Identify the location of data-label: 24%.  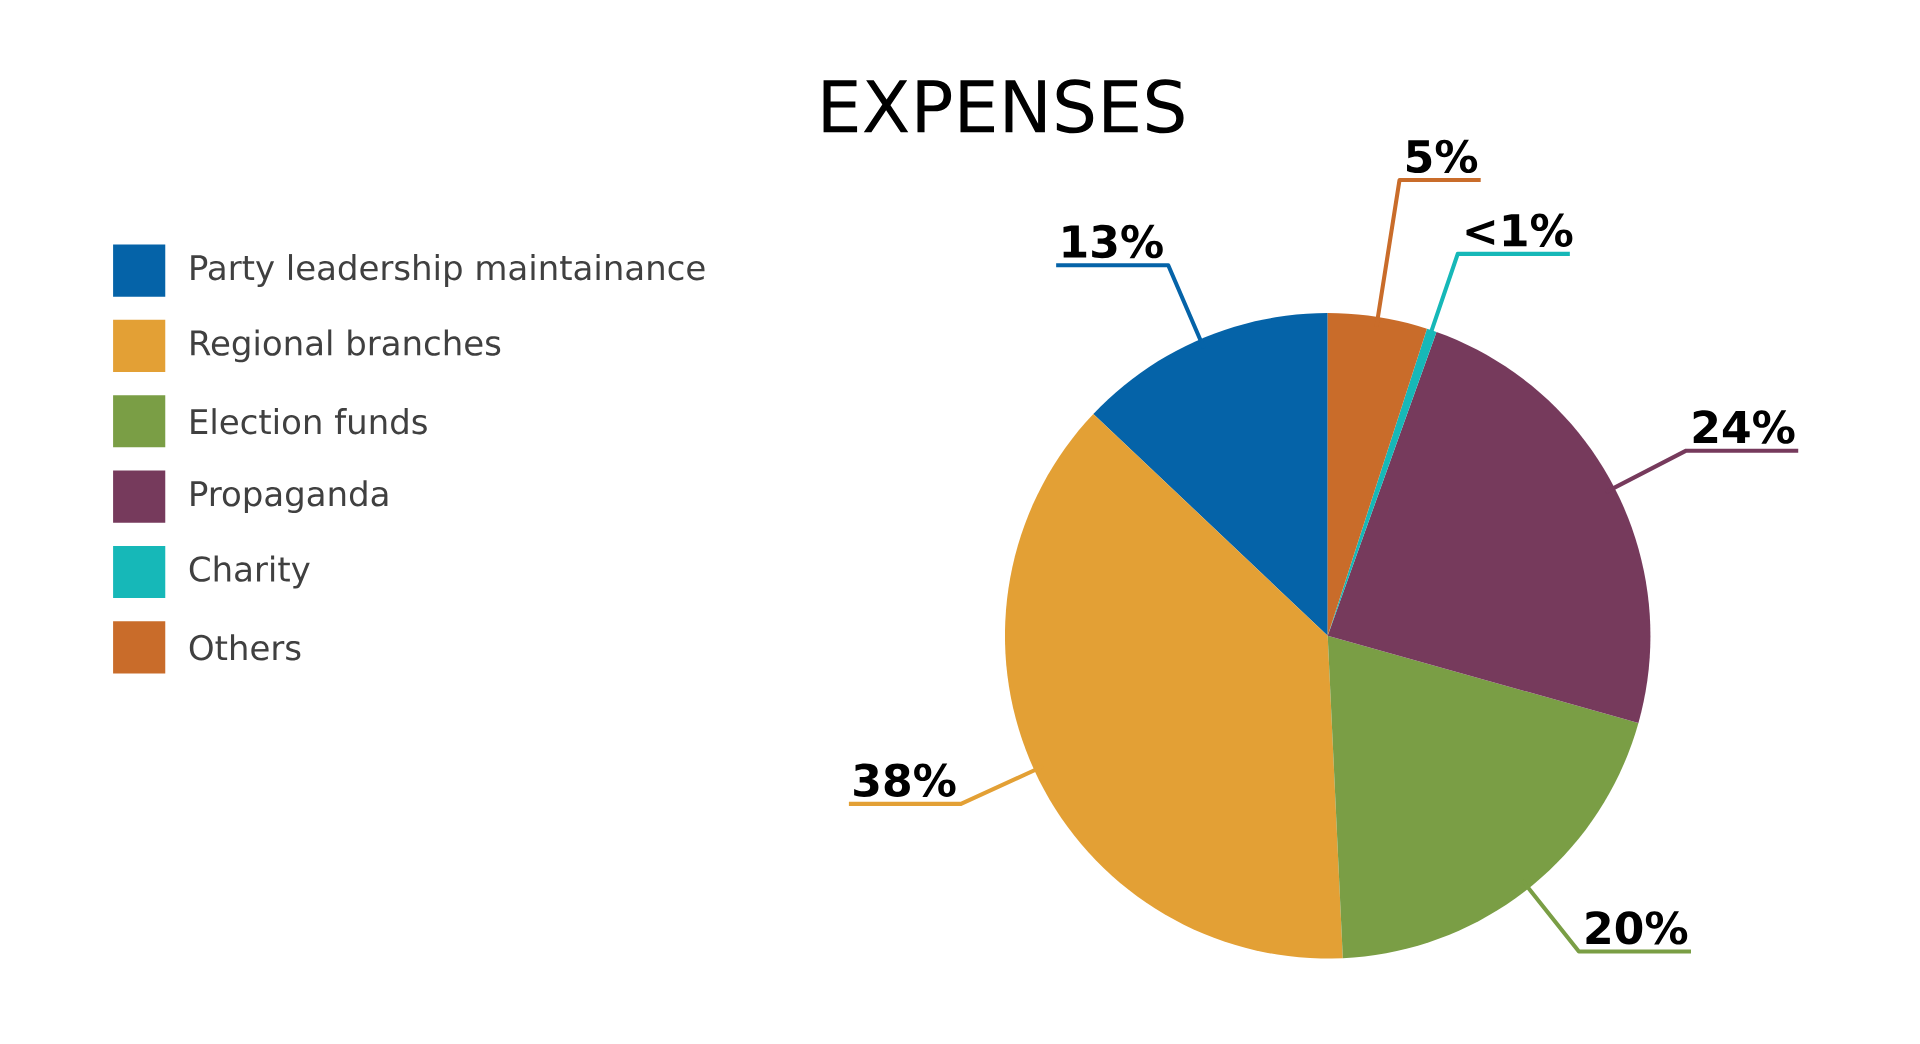
(1744, 427).